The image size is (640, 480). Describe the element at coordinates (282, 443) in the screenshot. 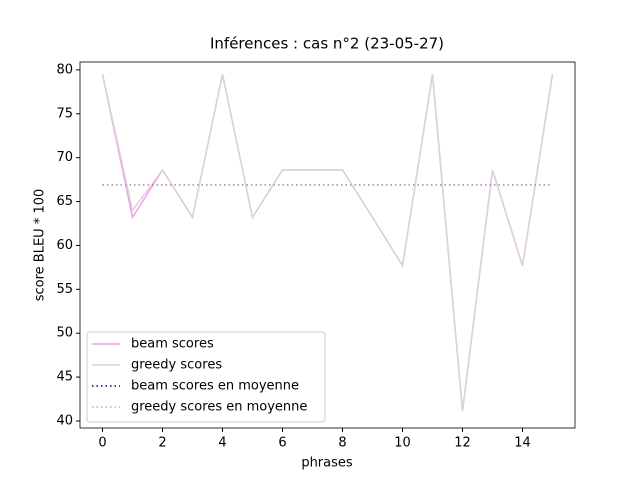

I see `x-tick-label: 6` at that location.